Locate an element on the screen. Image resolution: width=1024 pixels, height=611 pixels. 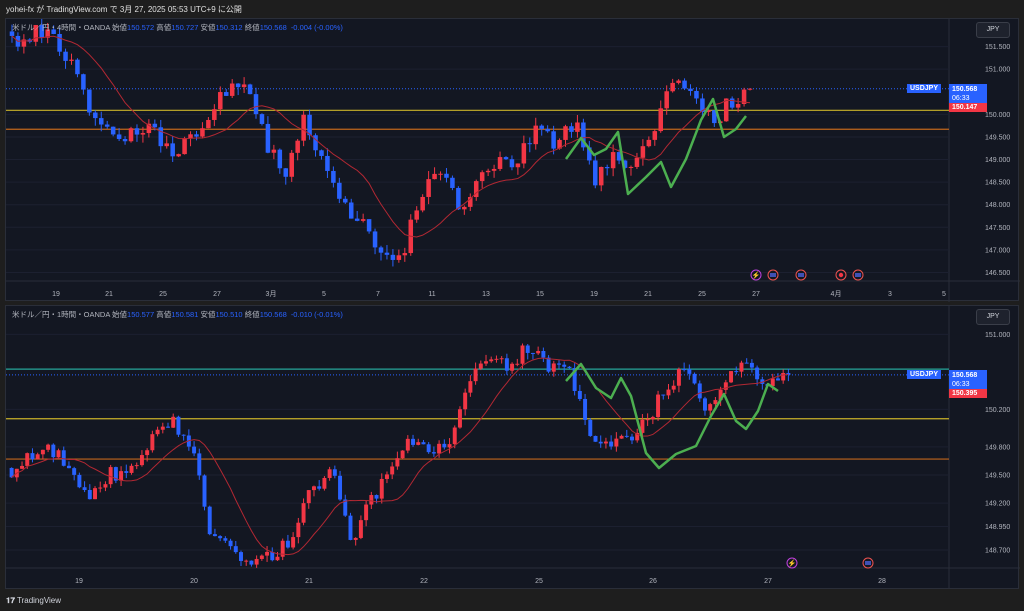
date-tick-label: 21 is located at coordinates (648, 294).